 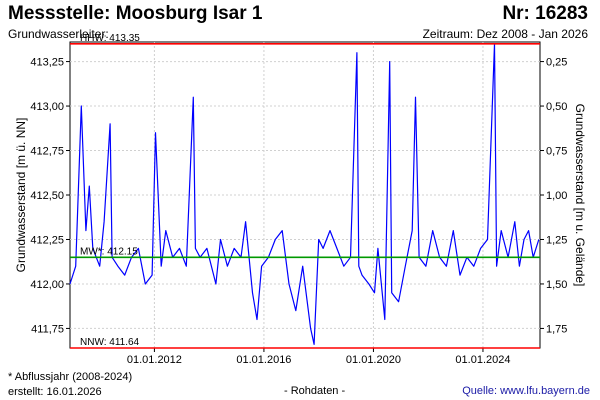 What do you see at coordinates (315, 391) in the screenshot?
I see `raw-data-note: - Rohdaten -` at bounding box center [315, 391].